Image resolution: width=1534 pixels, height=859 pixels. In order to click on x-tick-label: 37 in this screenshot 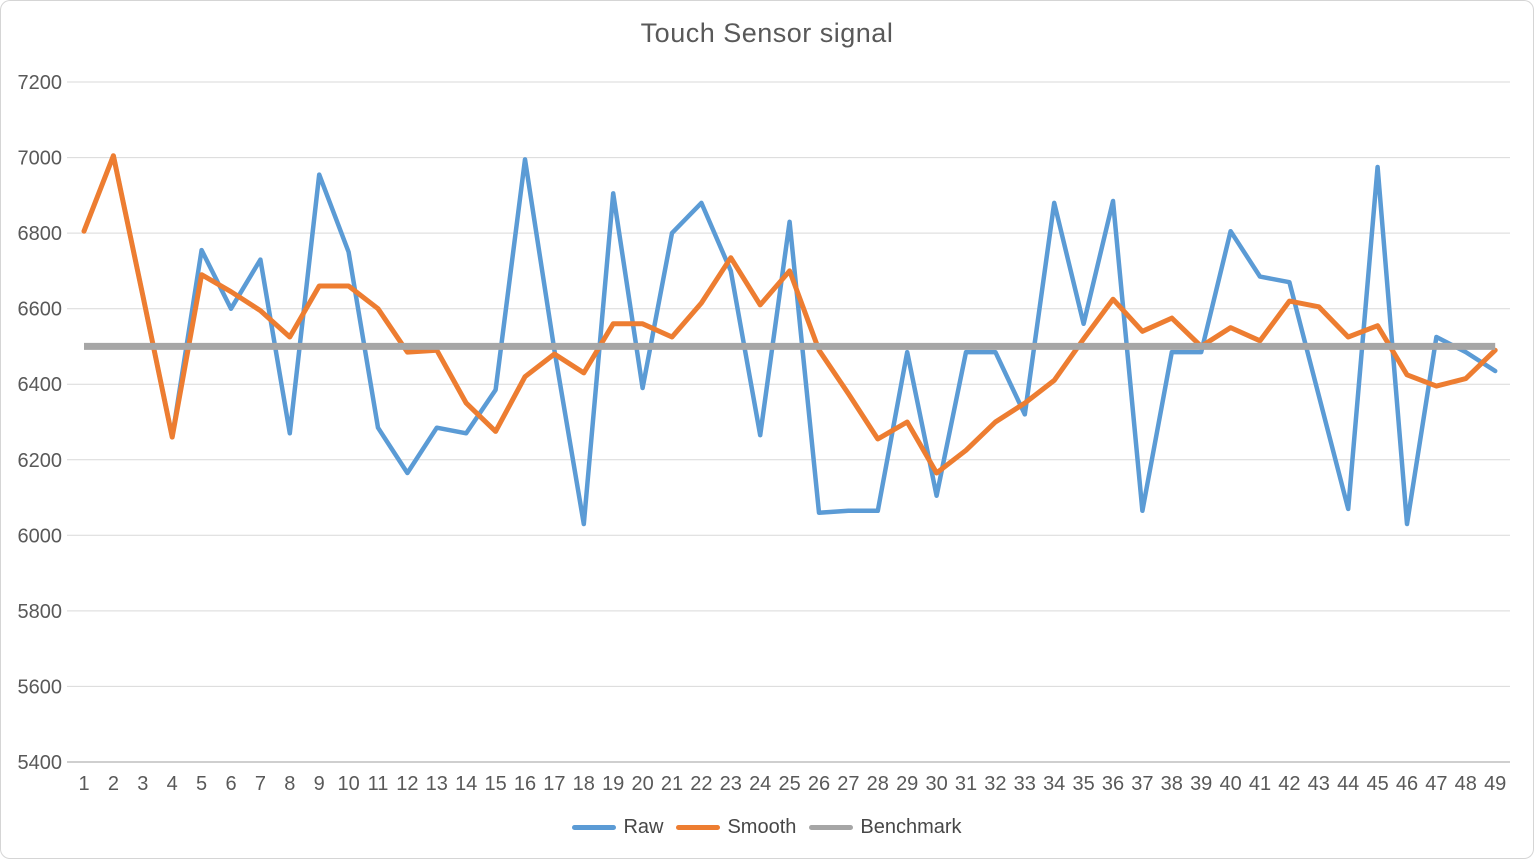, I will do `click(1142, 784)`.